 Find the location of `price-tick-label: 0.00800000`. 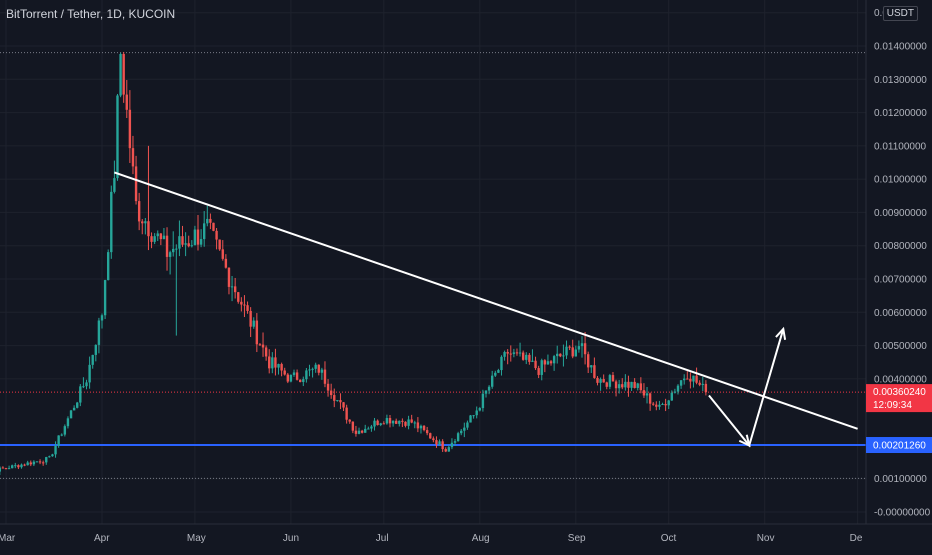

price-tick-label: 0.00800000 is located at coordinates (900, 246).